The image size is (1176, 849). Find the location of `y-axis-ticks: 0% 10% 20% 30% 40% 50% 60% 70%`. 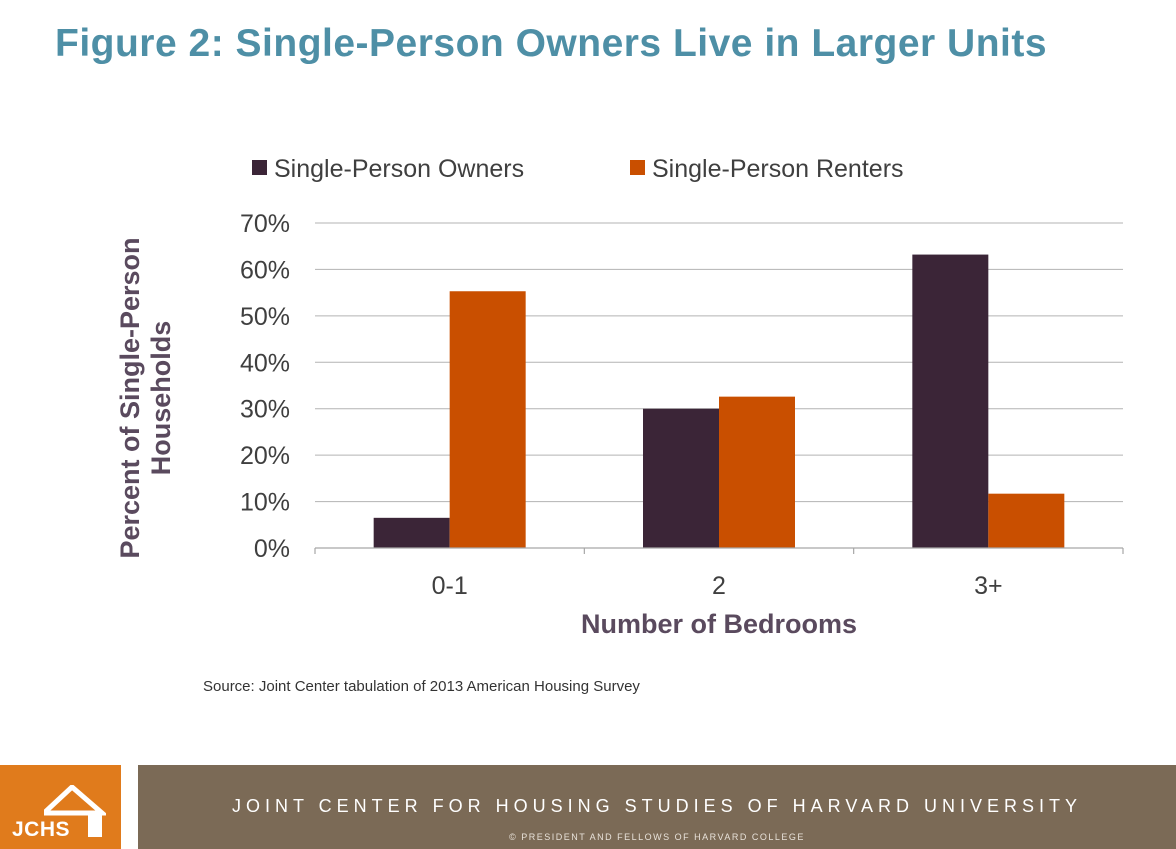

y-axis-ticks: 0% 10% 20% 30% 40% 50% 60% 70% is located at coordinates (265, 386).